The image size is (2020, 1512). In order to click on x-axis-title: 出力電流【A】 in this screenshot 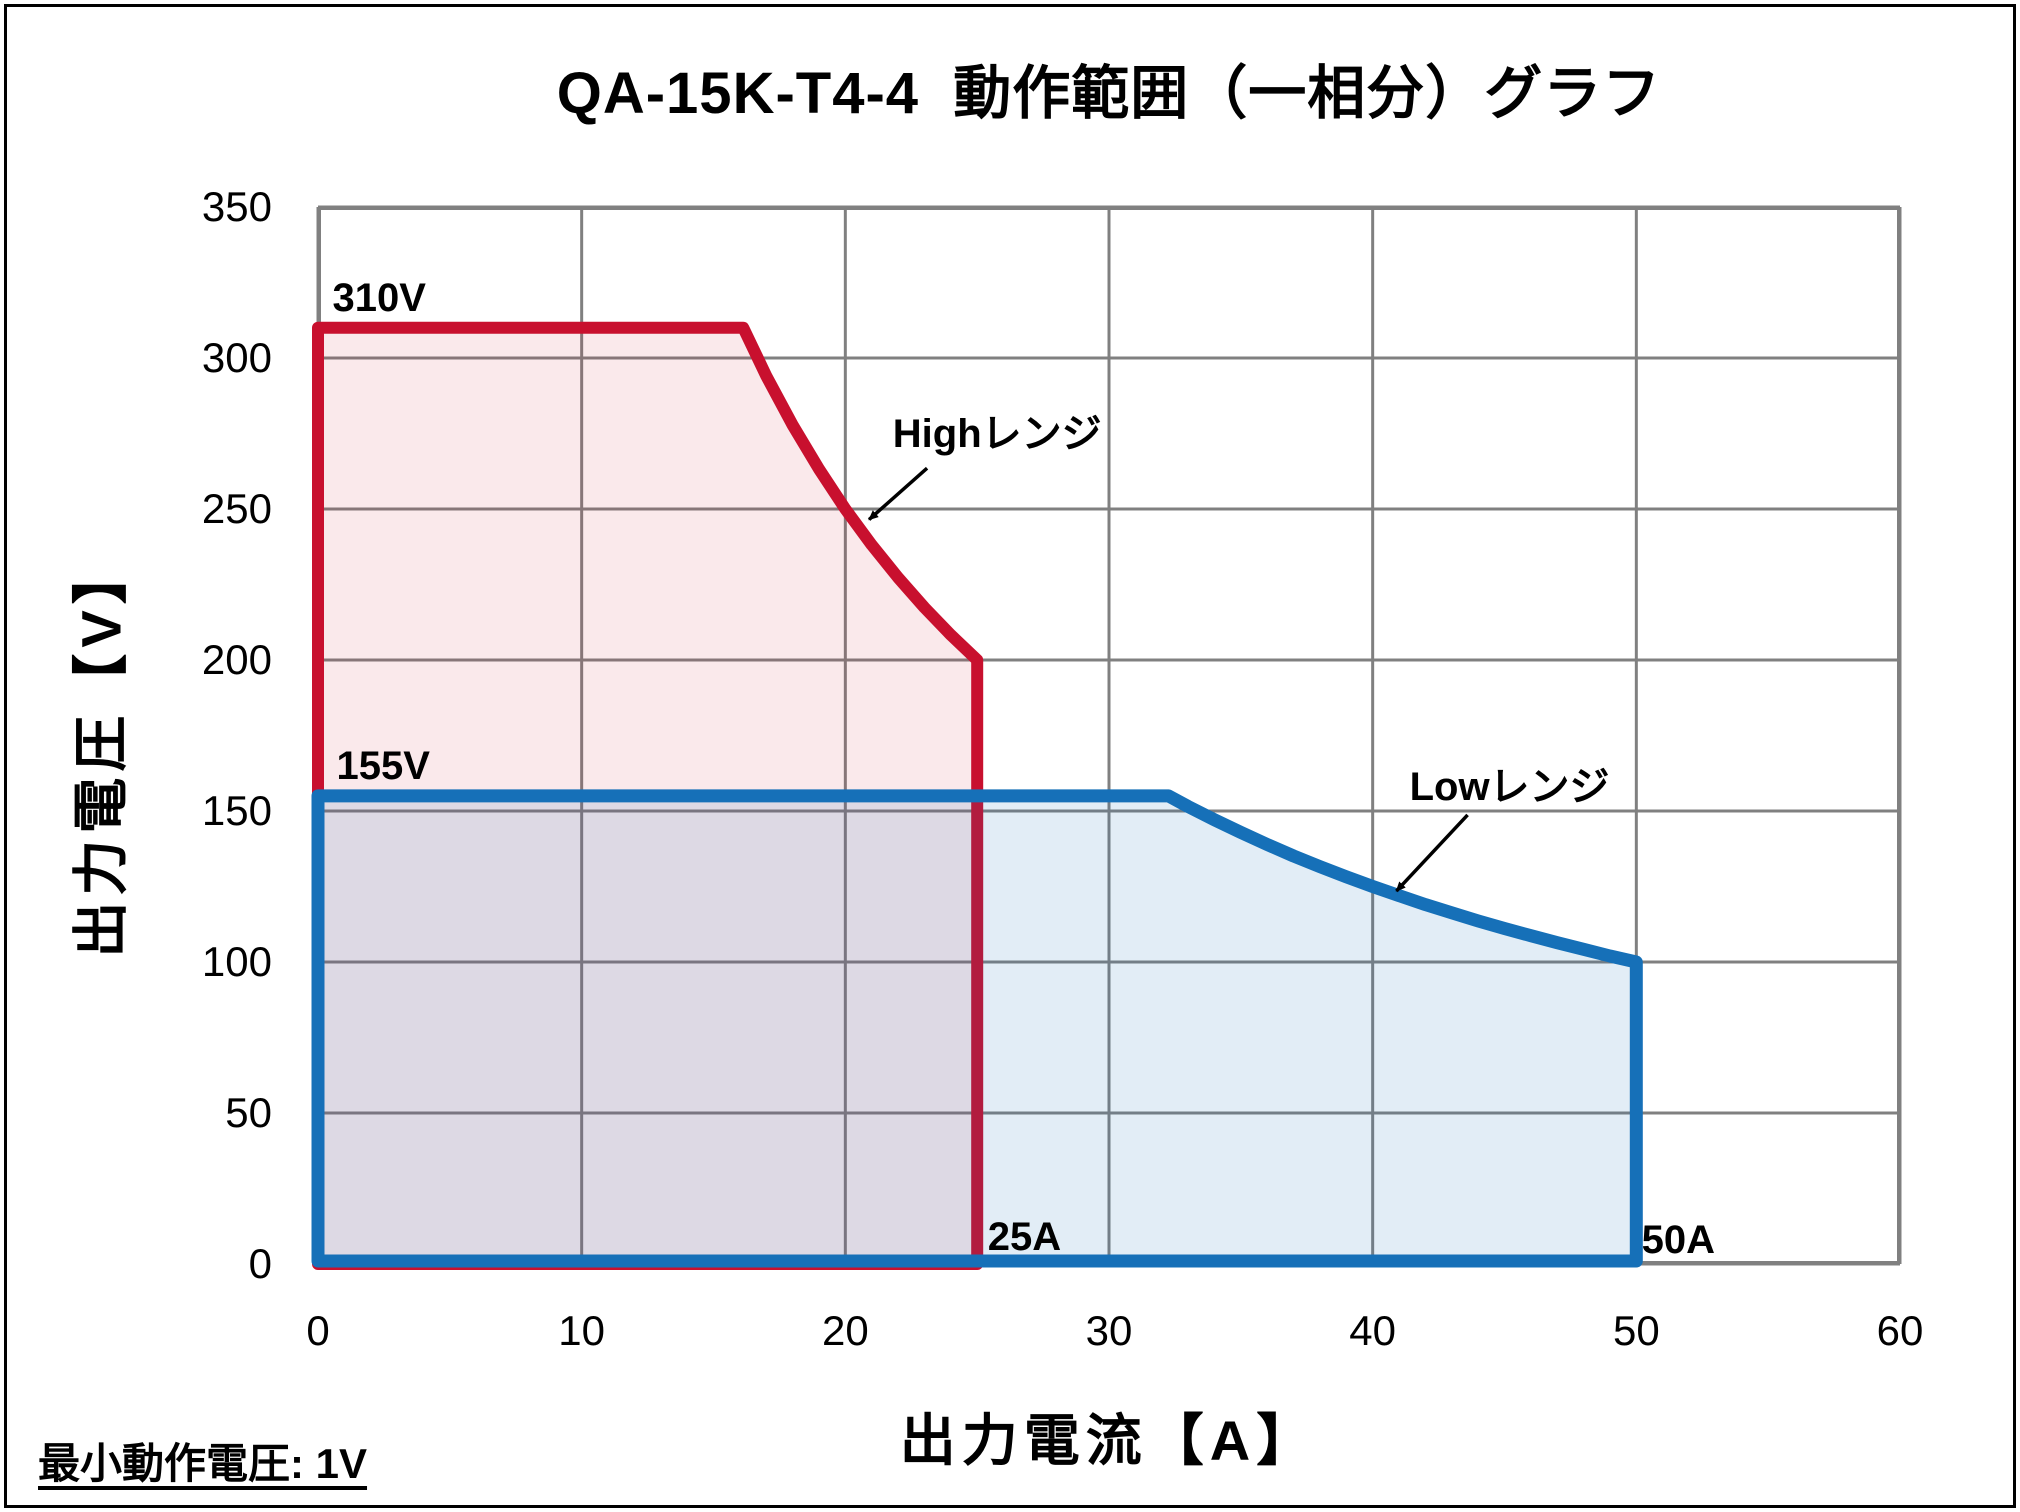, I will do `click(1109, 1440)`.